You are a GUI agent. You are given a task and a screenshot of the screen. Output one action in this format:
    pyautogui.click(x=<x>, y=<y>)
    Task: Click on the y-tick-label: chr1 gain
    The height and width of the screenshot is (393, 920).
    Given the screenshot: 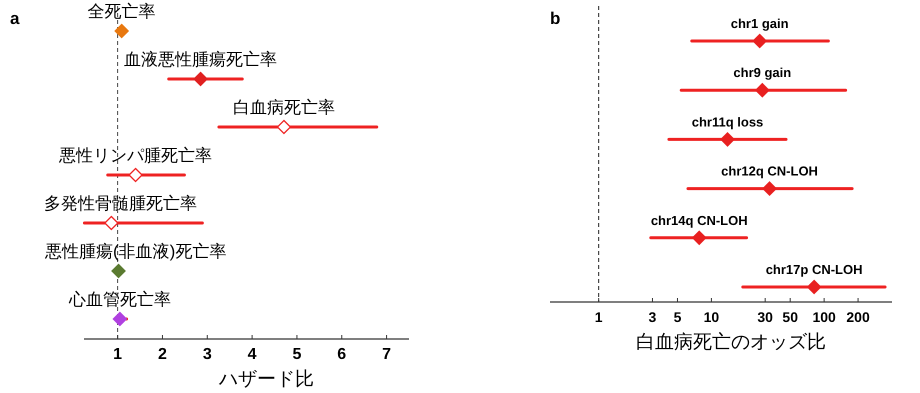 What is the action you would take?
    pyautogui.click(x=759, y=23)
    